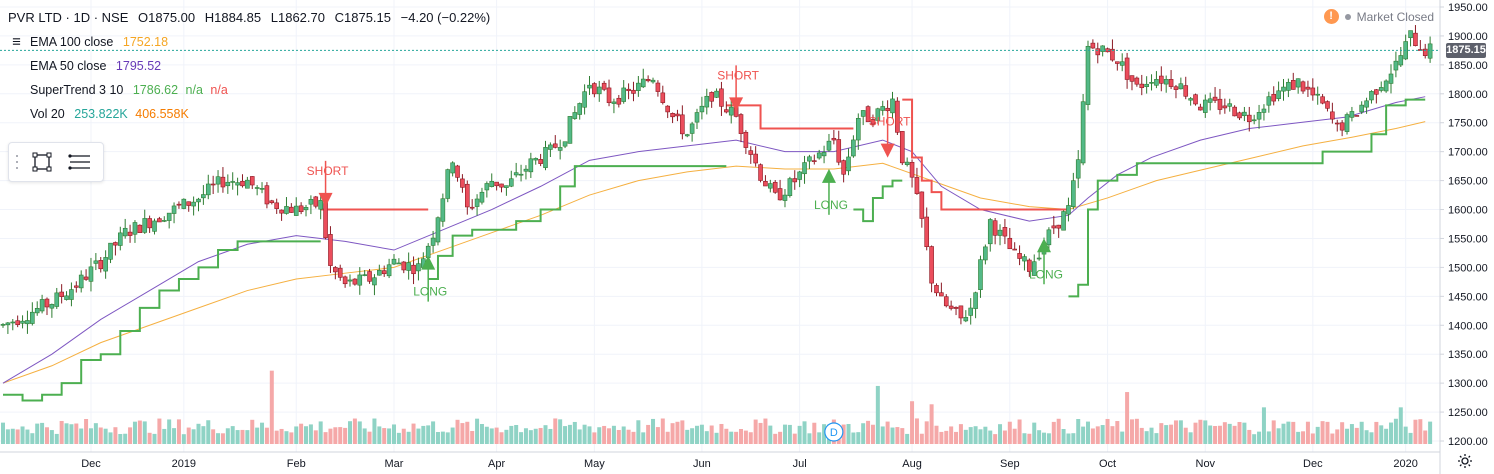  Describe the element at coordinates (233, 17) in the screenshot. I see `ohlc-high: H1884.85` at that location.